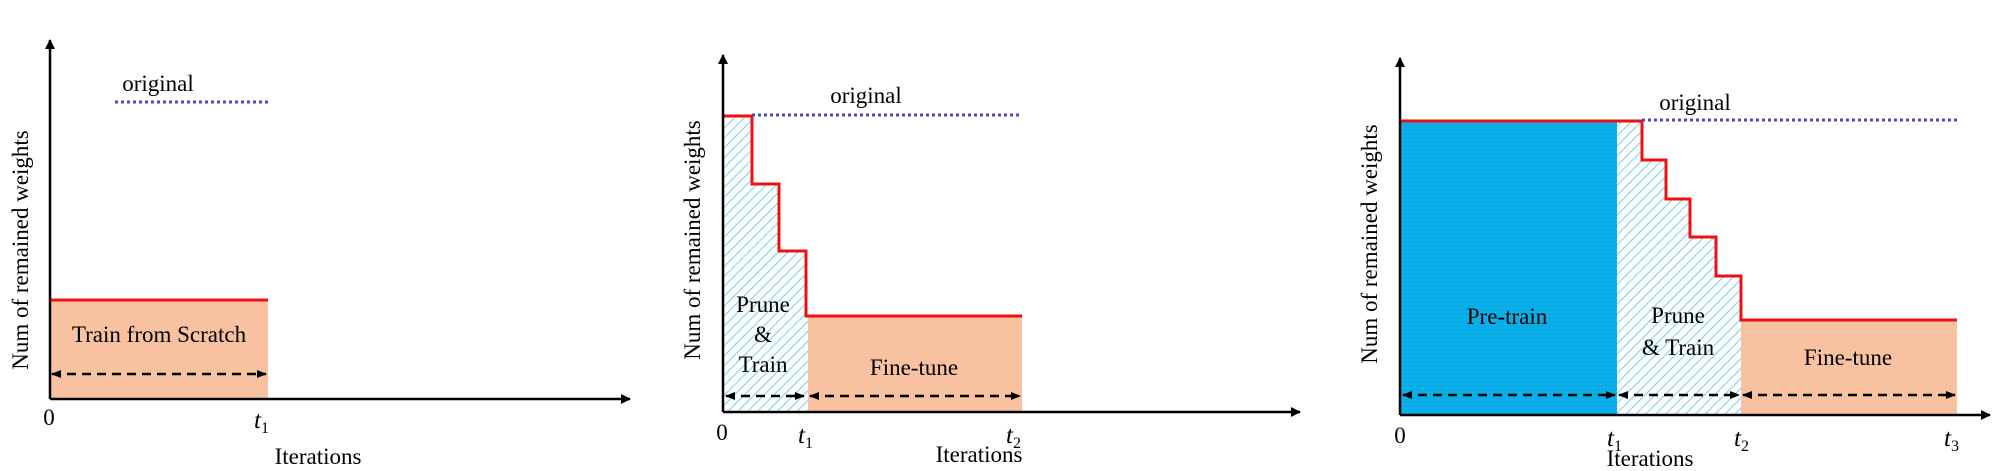  Describe the element at coordinates (1678, 347) in the screenshot. I see `prune-label-line2: & Train` at that location.